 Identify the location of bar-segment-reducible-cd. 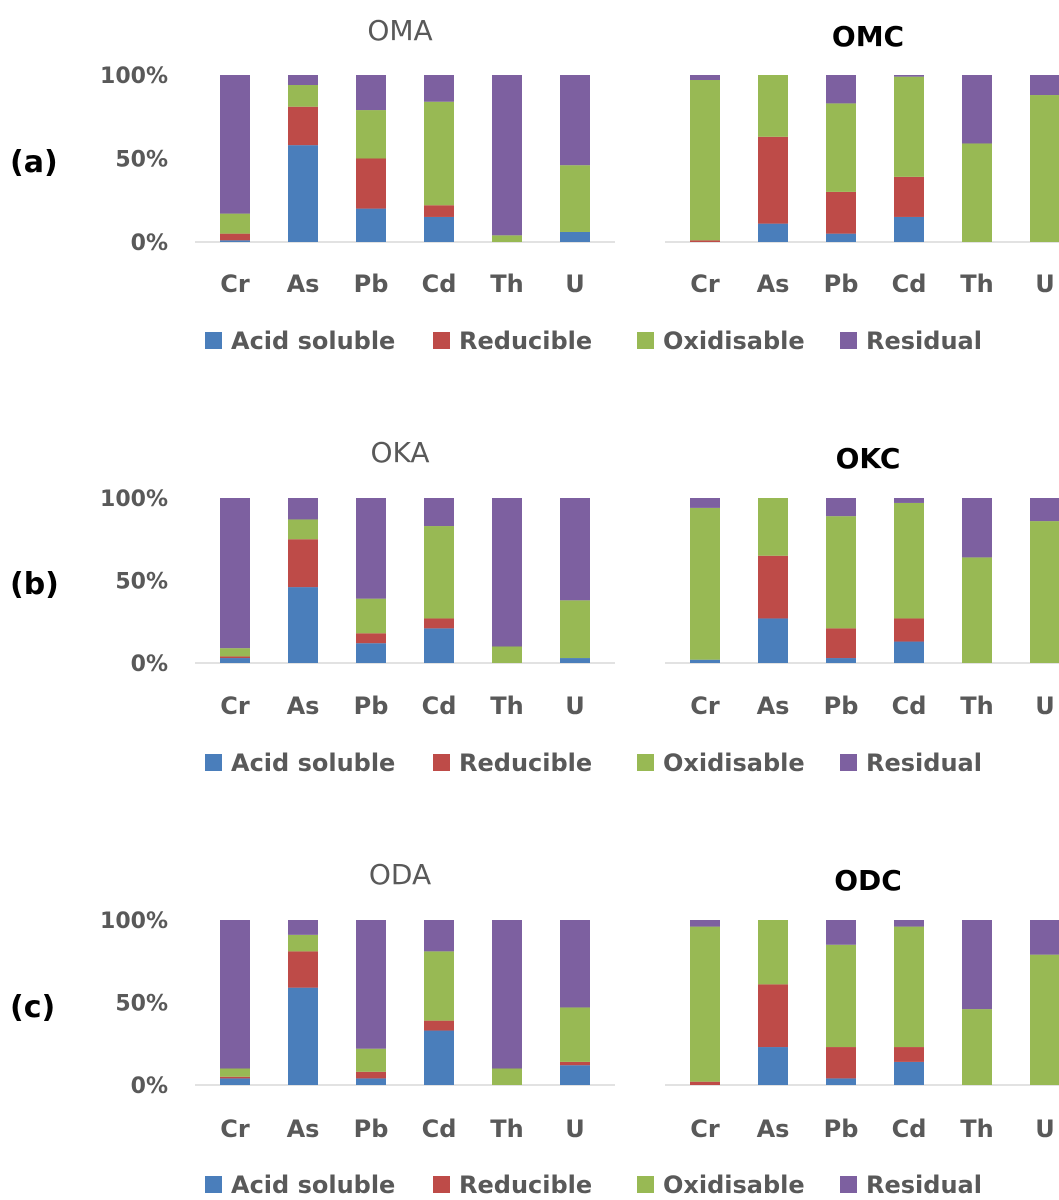
(439, 1025).